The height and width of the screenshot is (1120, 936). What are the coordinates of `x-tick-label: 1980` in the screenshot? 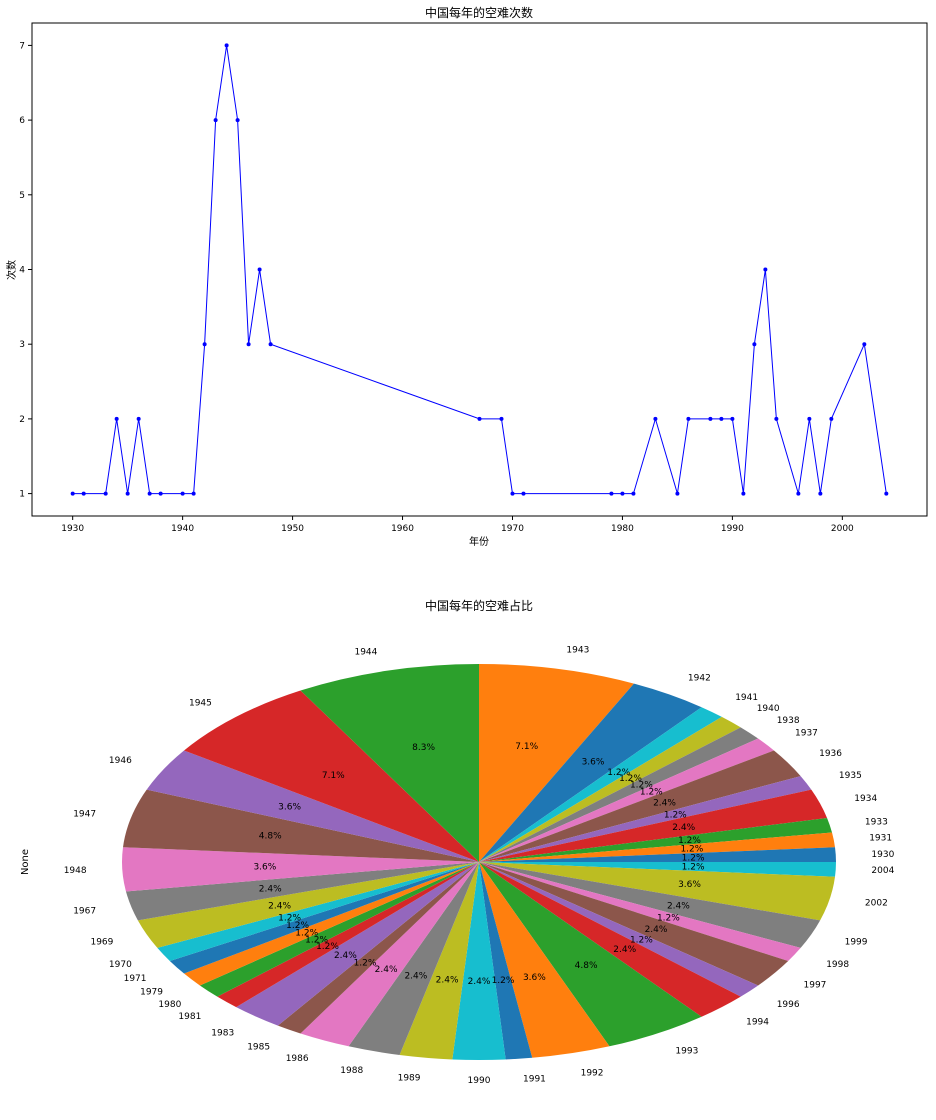 It's located at (622, 529).